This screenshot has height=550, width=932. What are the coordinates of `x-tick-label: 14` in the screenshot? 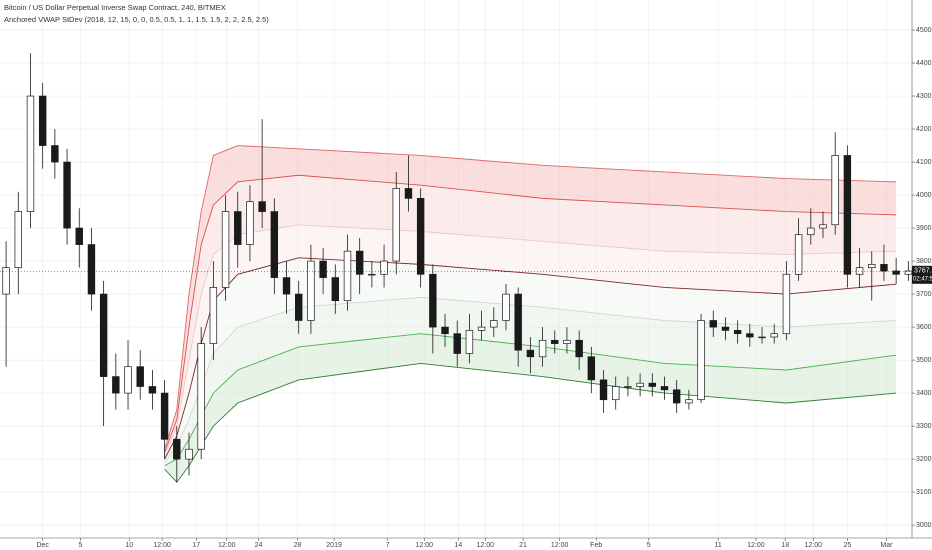 It's located at (459, 545).